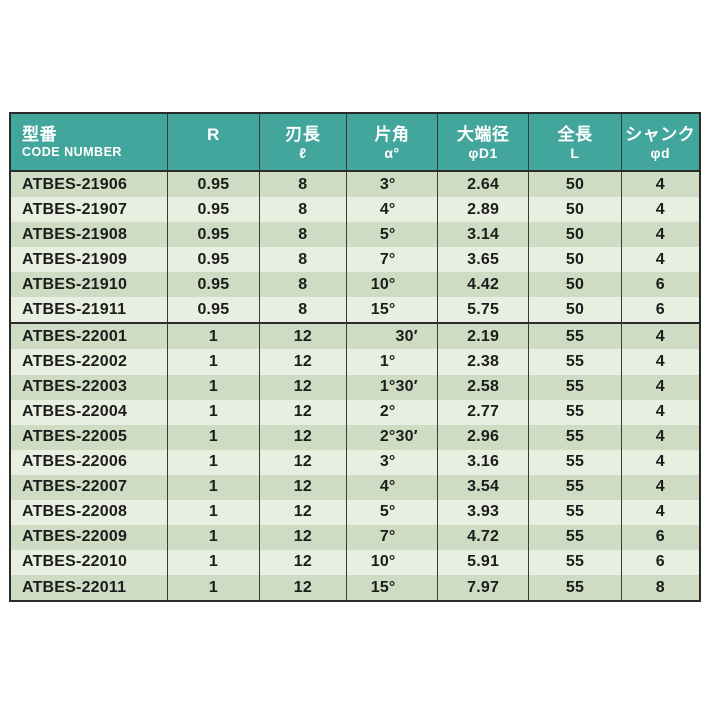 Image resolution: width=720 pixels, height=720 pixels. What do you see at coordinates (75, 562) in the screenshot?
I see `cell-code: ATBES-22010` at bounding box center [75, 562].